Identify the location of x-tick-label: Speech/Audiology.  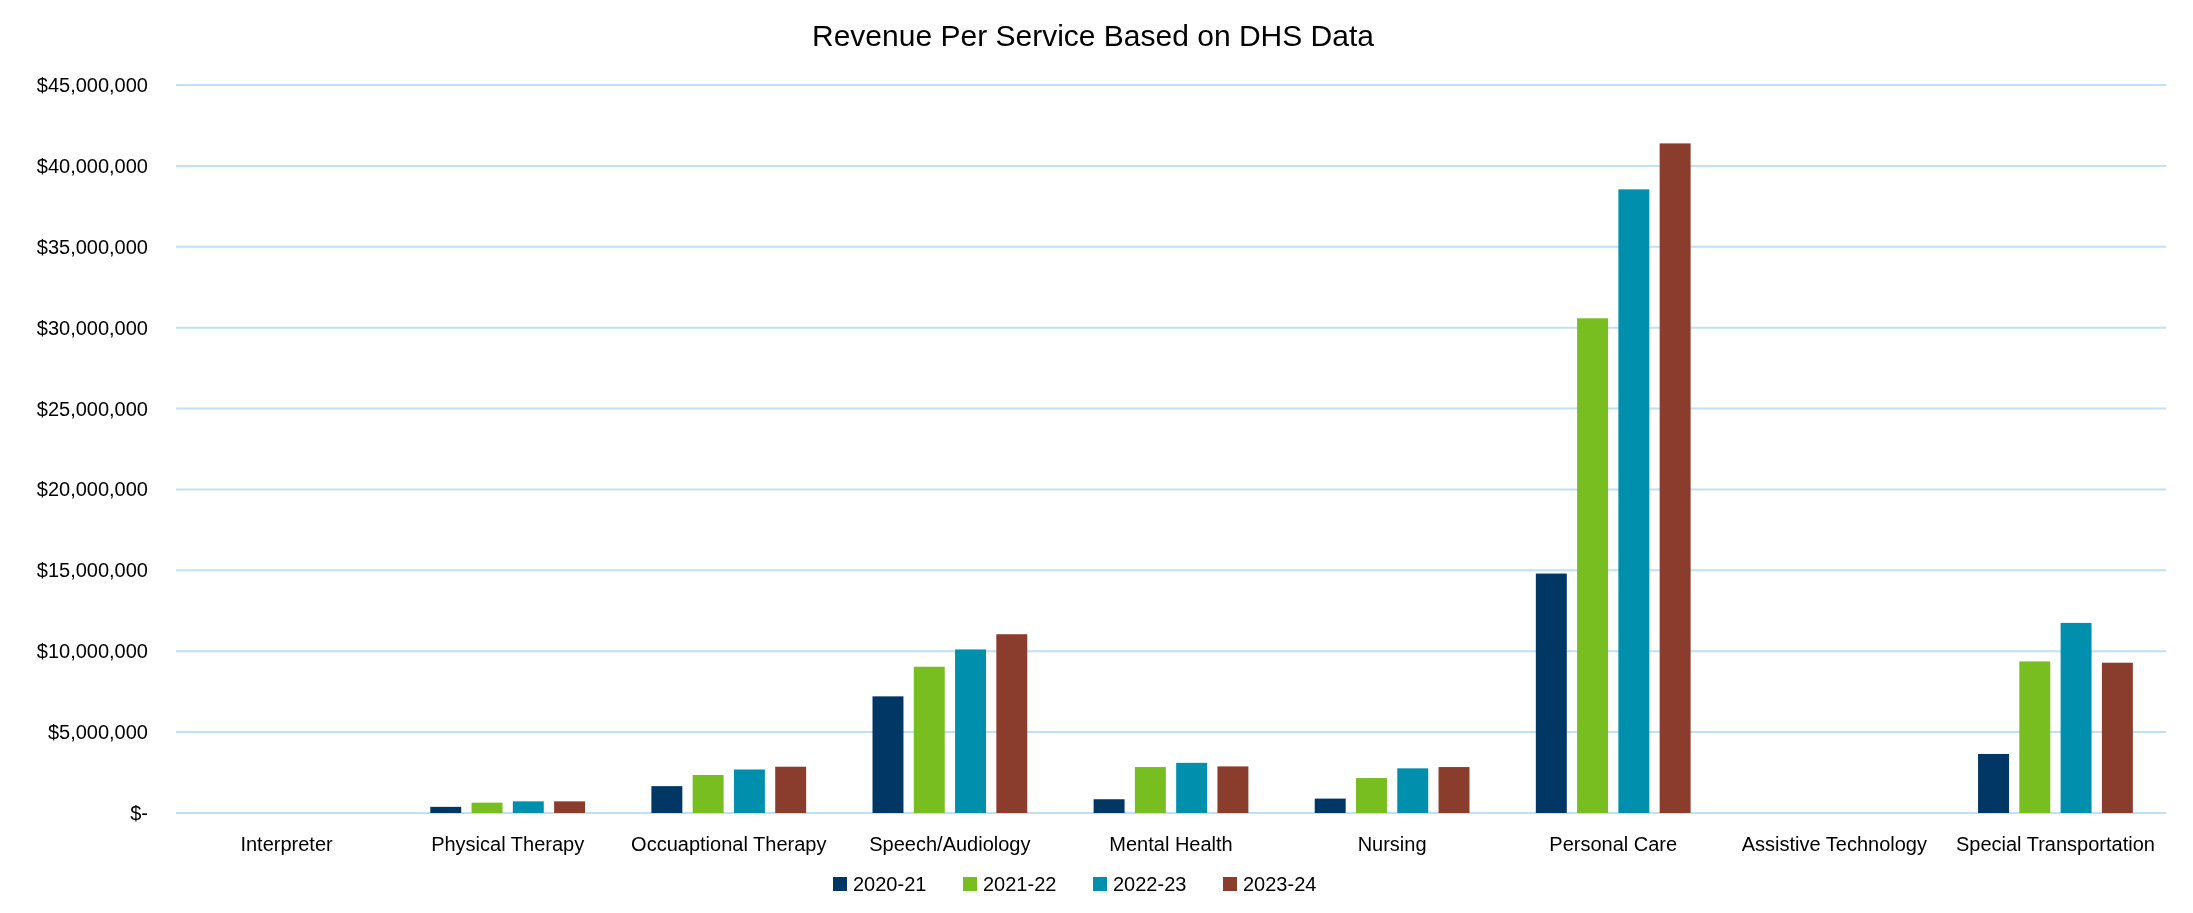
(950, 844).